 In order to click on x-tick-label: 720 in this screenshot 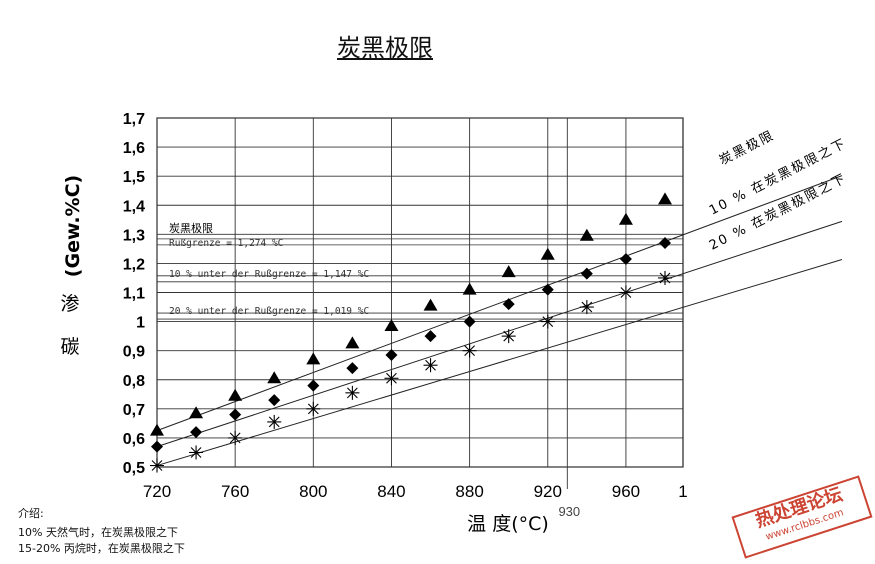, I will do `click(157, 491)`.